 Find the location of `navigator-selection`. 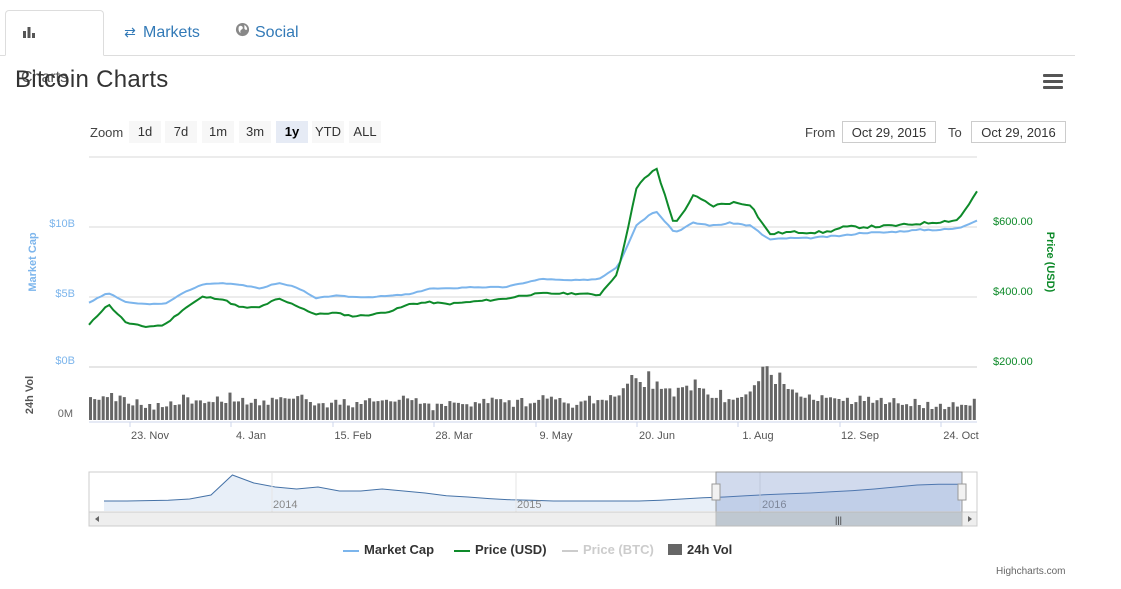

navigator-selection is located at coordinates (839, 492).